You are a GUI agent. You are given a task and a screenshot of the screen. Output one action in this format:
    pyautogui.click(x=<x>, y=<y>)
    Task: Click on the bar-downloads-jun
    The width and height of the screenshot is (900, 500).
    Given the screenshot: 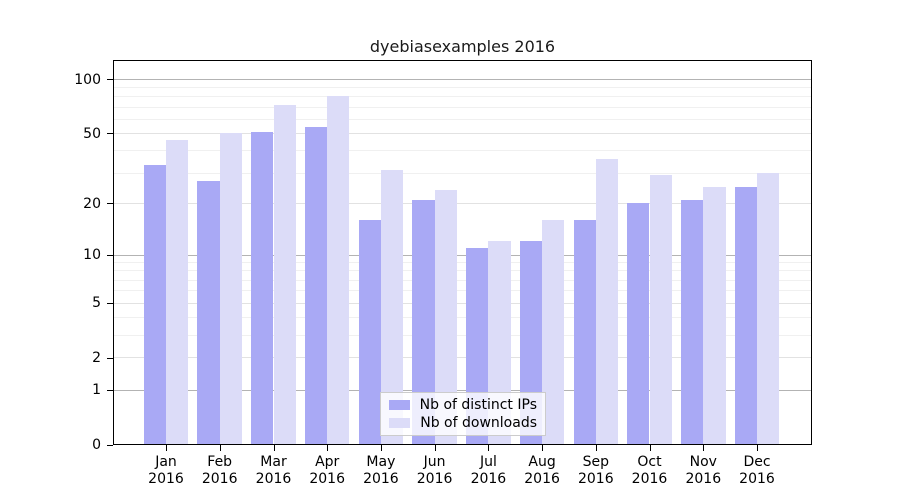 What is the action you would take?
    pyautogui.click(x=445, y=317)
    